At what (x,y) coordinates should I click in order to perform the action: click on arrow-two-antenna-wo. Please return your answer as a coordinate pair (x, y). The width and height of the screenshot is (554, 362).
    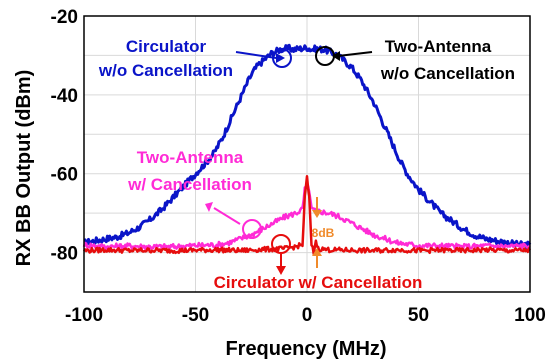
    Looking at the image, I should click on (355, 54).